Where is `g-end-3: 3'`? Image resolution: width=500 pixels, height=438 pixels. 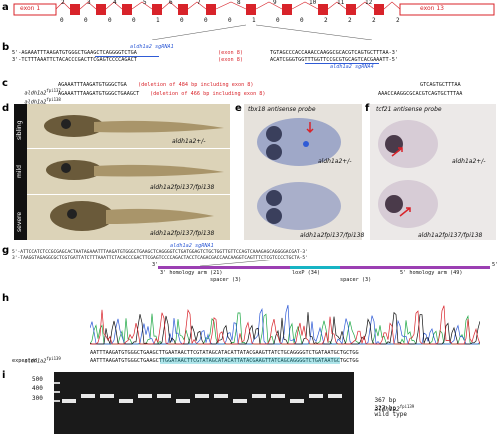
g-end-3: 3' is located at coordinates (155, 265).